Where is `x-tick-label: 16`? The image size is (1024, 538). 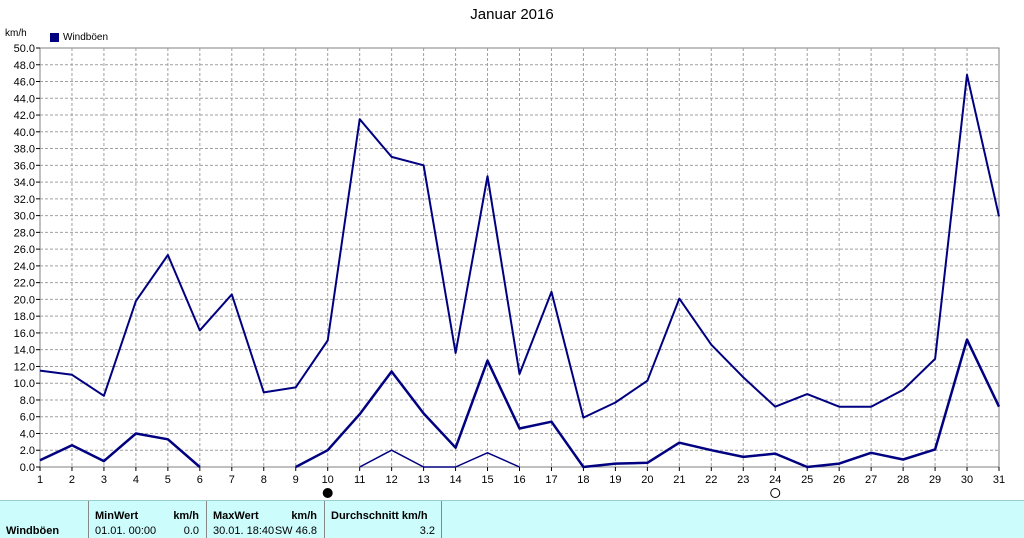
x-tick-label: 16 is located at coordinates (519, 480).